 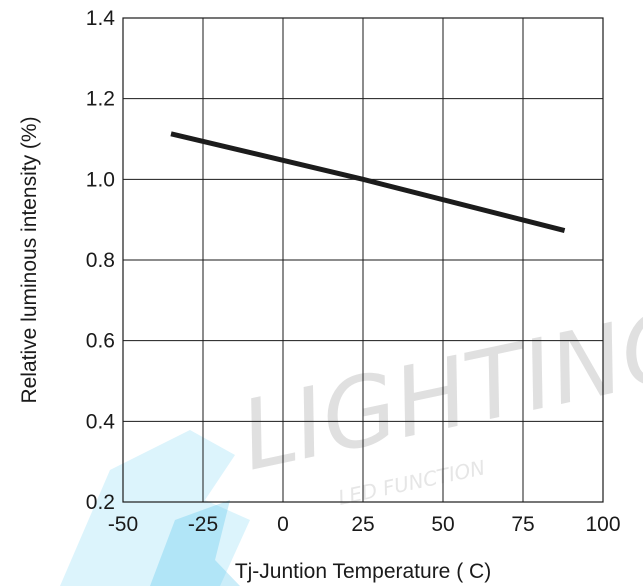 I want to click on x-tick-labels: -50 -25 0 25 50 75 100, so click(x=364, y=524).